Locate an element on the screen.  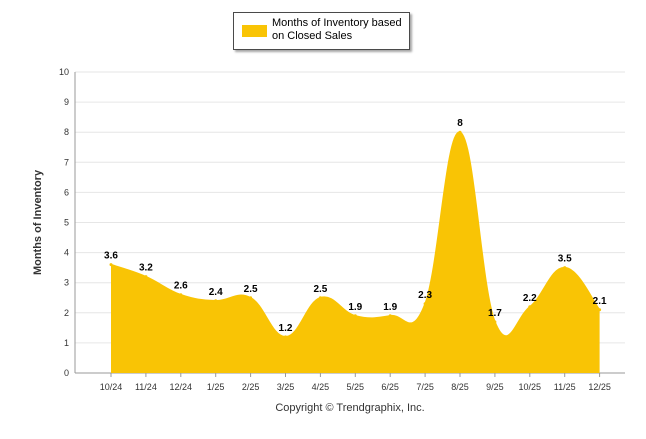
y-tick-label: 2 is located at coordinates (66, 313).